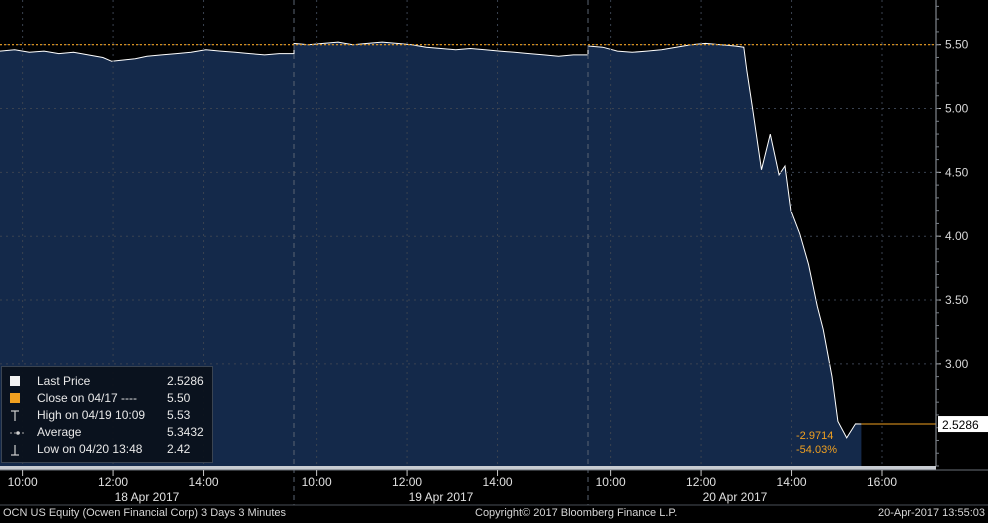 Image resolution: width=988 pixels, height=523 pixels. I want to click on high-marker-icon, so click(15, 415).